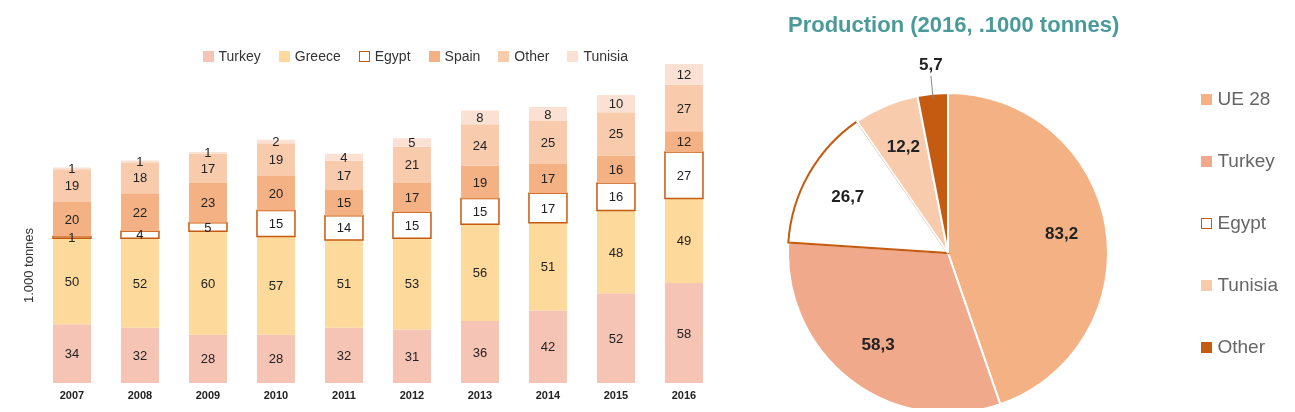 Image resolution: width=1295 pixels, height=412 pixels. What do you see at coordinates (878, 345) in the screenshot?
I see `data-label: 58,3` at bounding box center [878, 345].